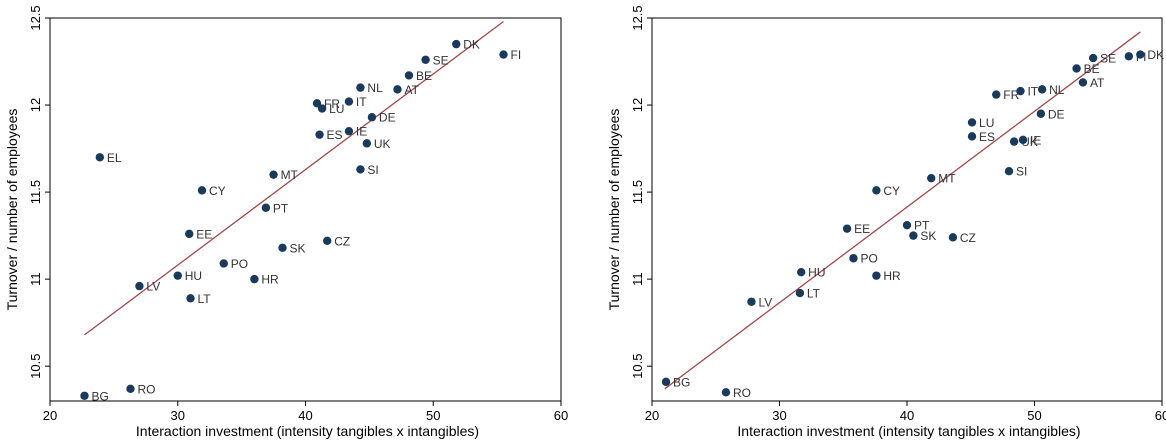 The image size is (1166, 444). What do you see at coordinates (814, 294) in the screenshot?
I see `point-label-lt: LT` at bounding box center [814, 294].